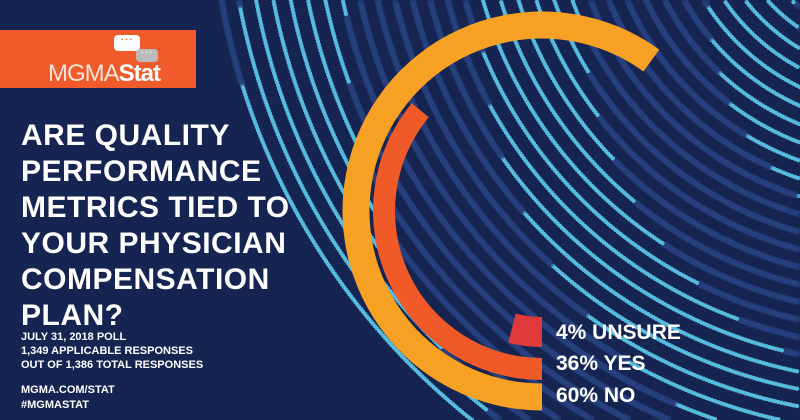 This screenshot has width=800, height=420. What do you see at coordinates (618, 332) in the screenshot?
I see `label-unsure: 4% UNSURE` at bounding box center [618, 332].